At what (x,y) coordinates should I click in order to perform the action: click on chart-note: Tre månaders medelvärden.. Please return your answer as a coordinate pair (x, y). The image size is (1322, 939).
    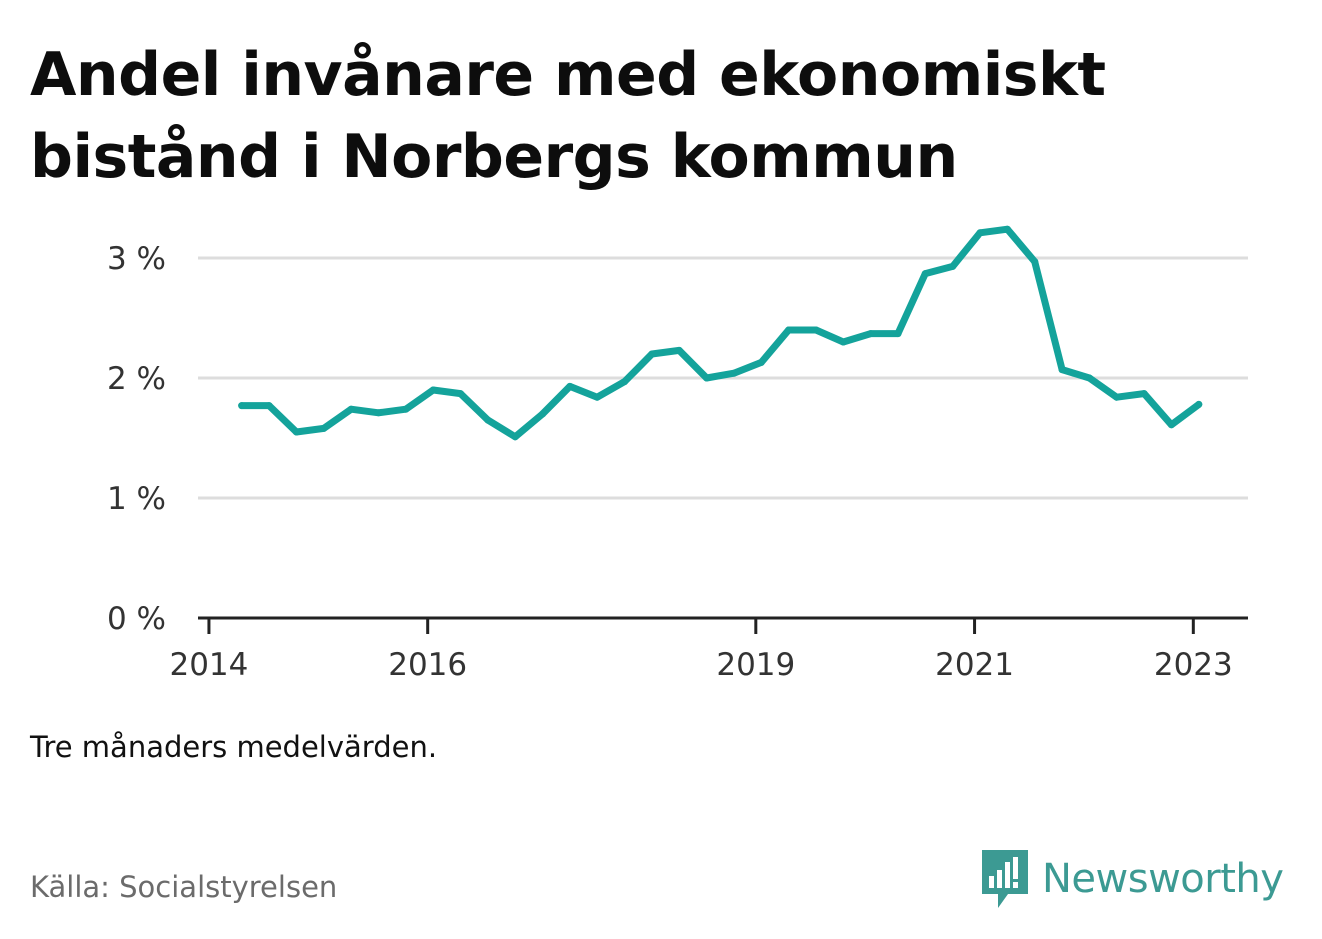
    Looking at the image, I should click on (234, 747).